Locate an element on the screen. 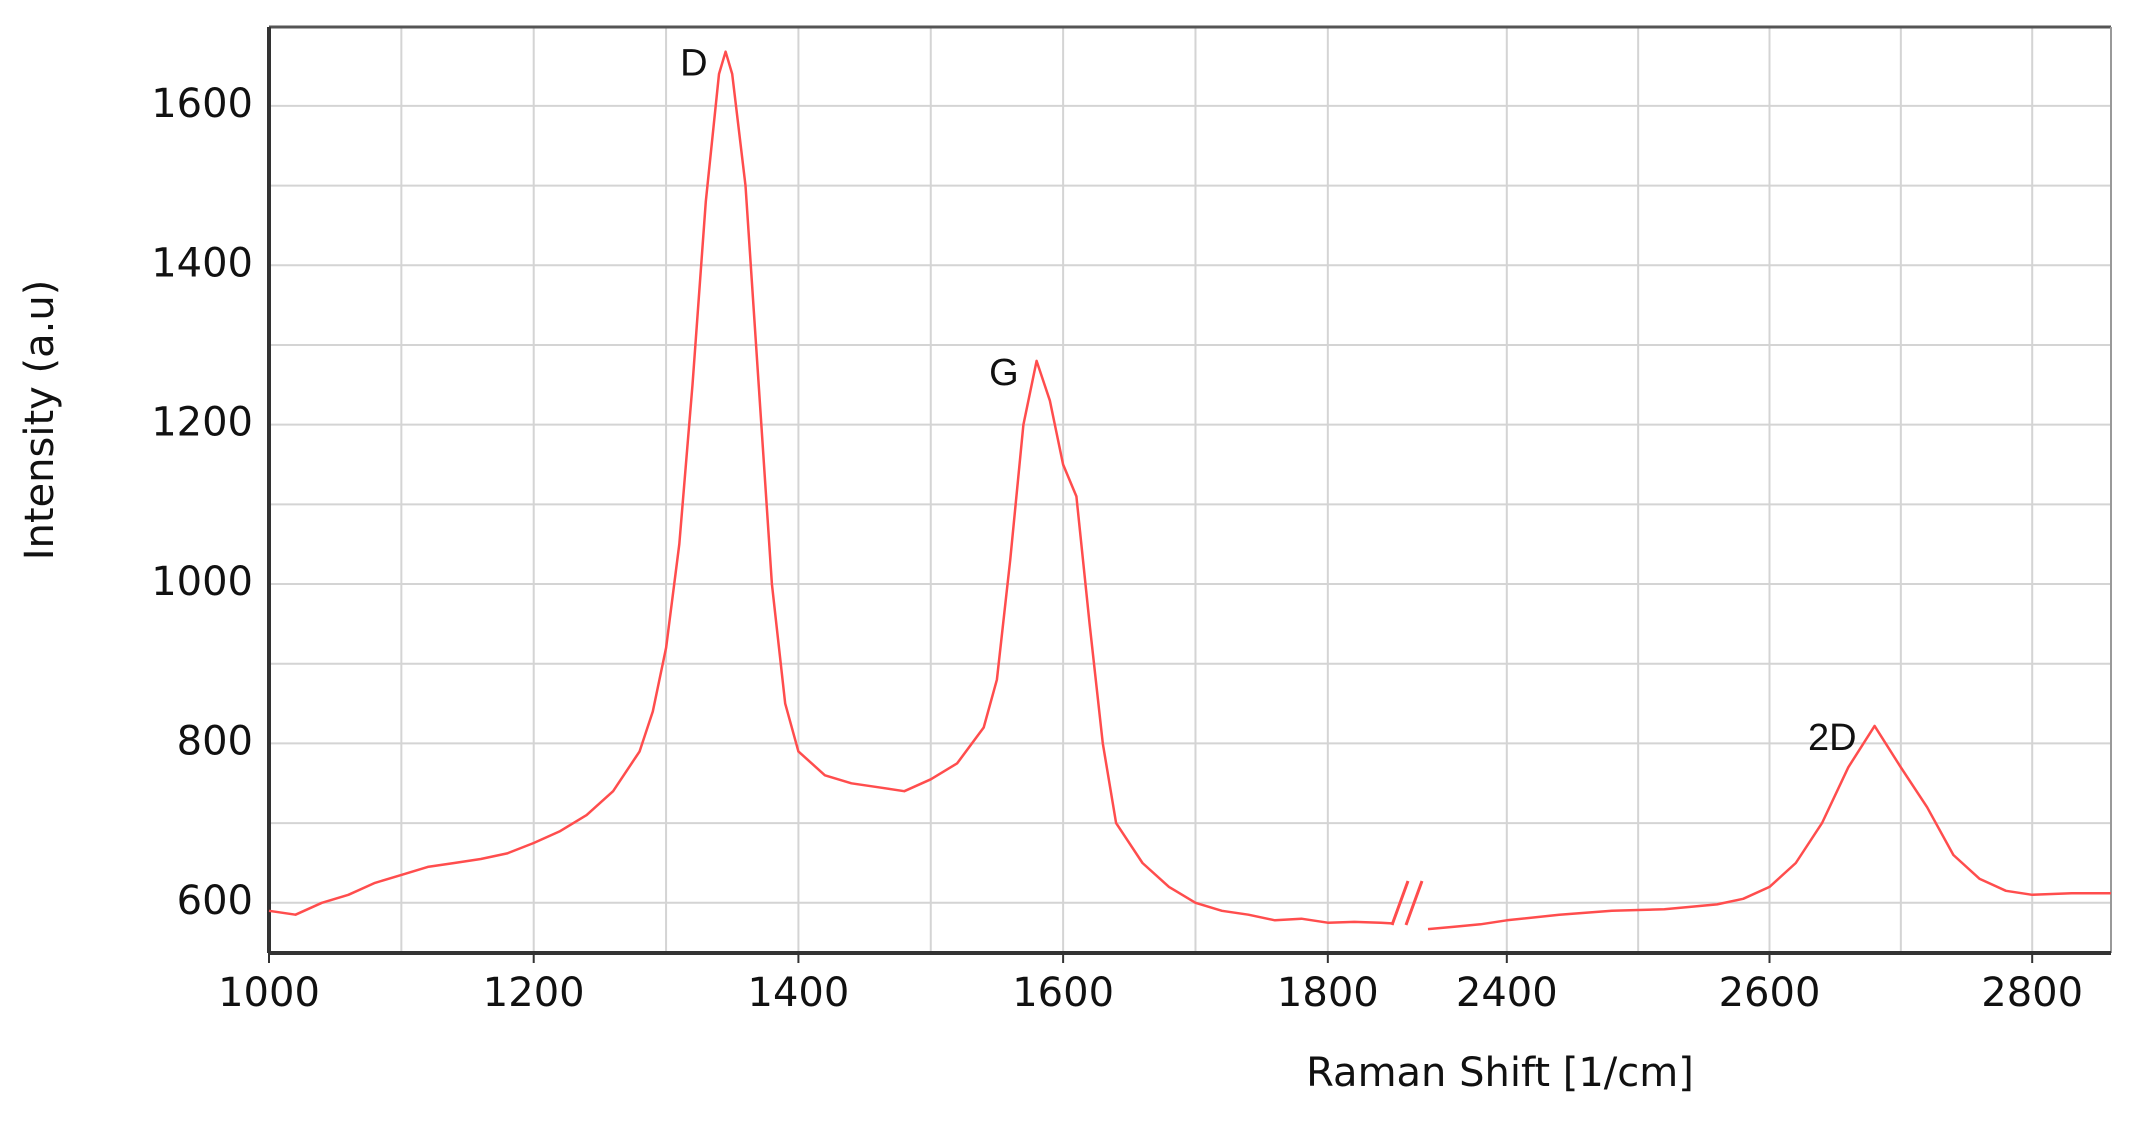 The width and height of the screenshot is (2138, 1125). x-tick-label: 2800 is located at coordinates (2032, 993).